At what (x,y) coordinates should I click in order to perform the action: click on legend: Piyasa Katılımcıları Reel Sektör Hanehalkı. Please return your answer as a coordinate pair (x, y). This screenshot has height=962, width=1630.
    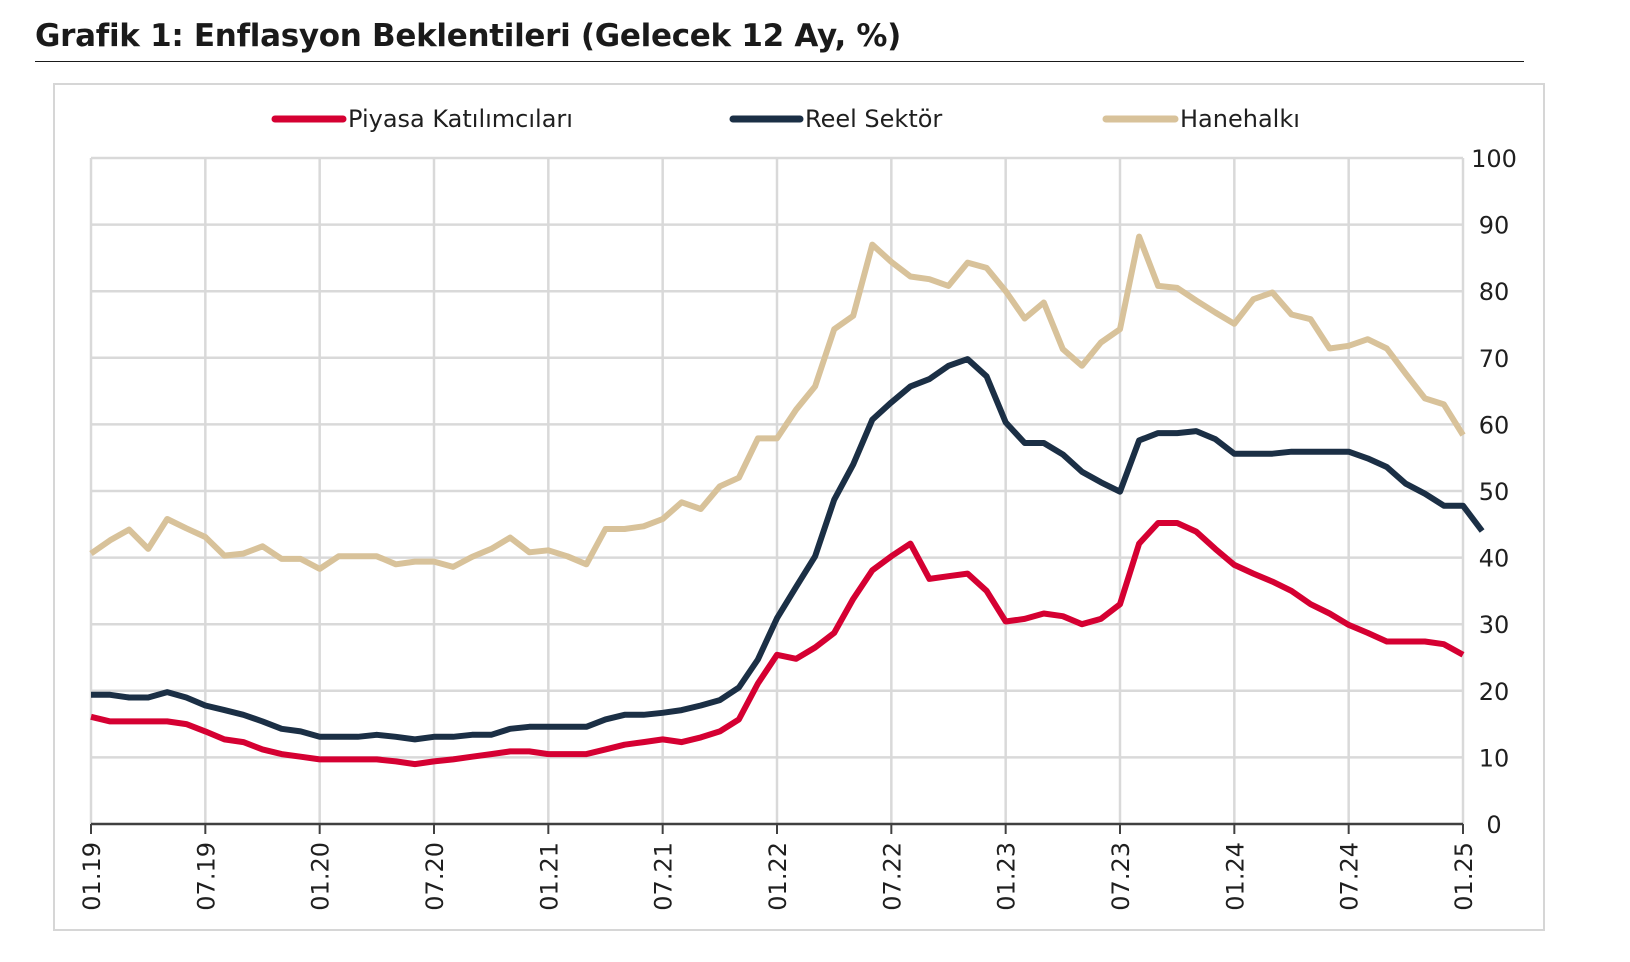
    Looking at the image, I should click on (785, 119).